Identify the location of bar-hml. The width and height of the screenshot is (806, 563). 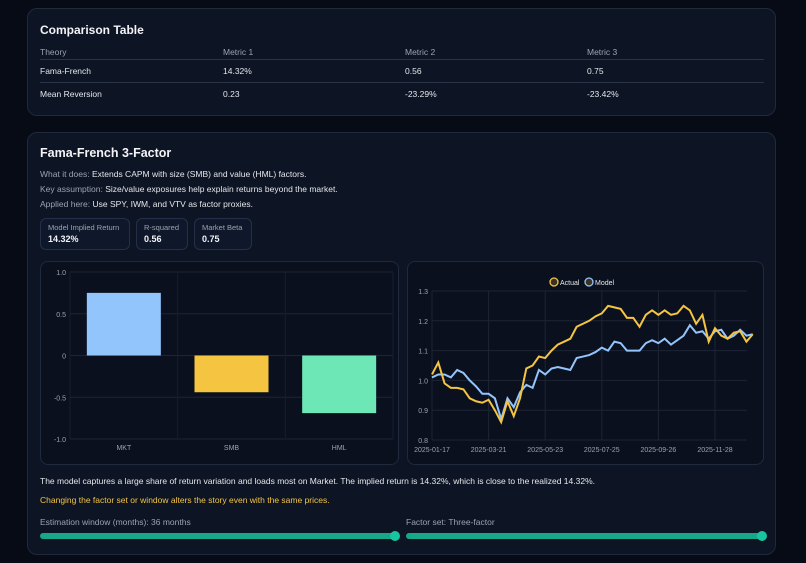
(339, 384).